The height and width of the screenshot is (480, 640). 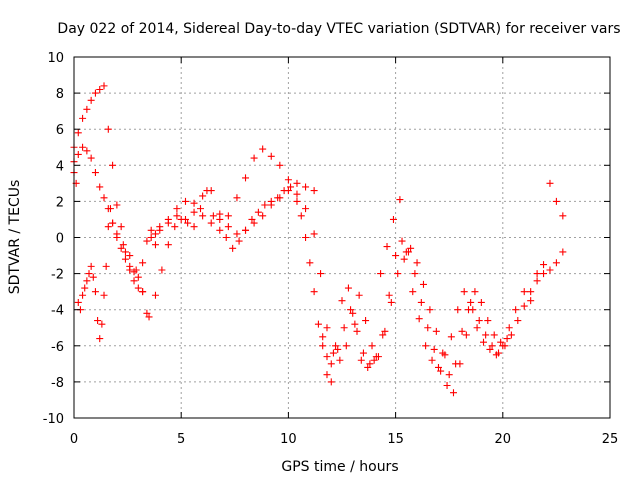 I want to click on y-tick-label-1: -8, so click(x=57, y=383).